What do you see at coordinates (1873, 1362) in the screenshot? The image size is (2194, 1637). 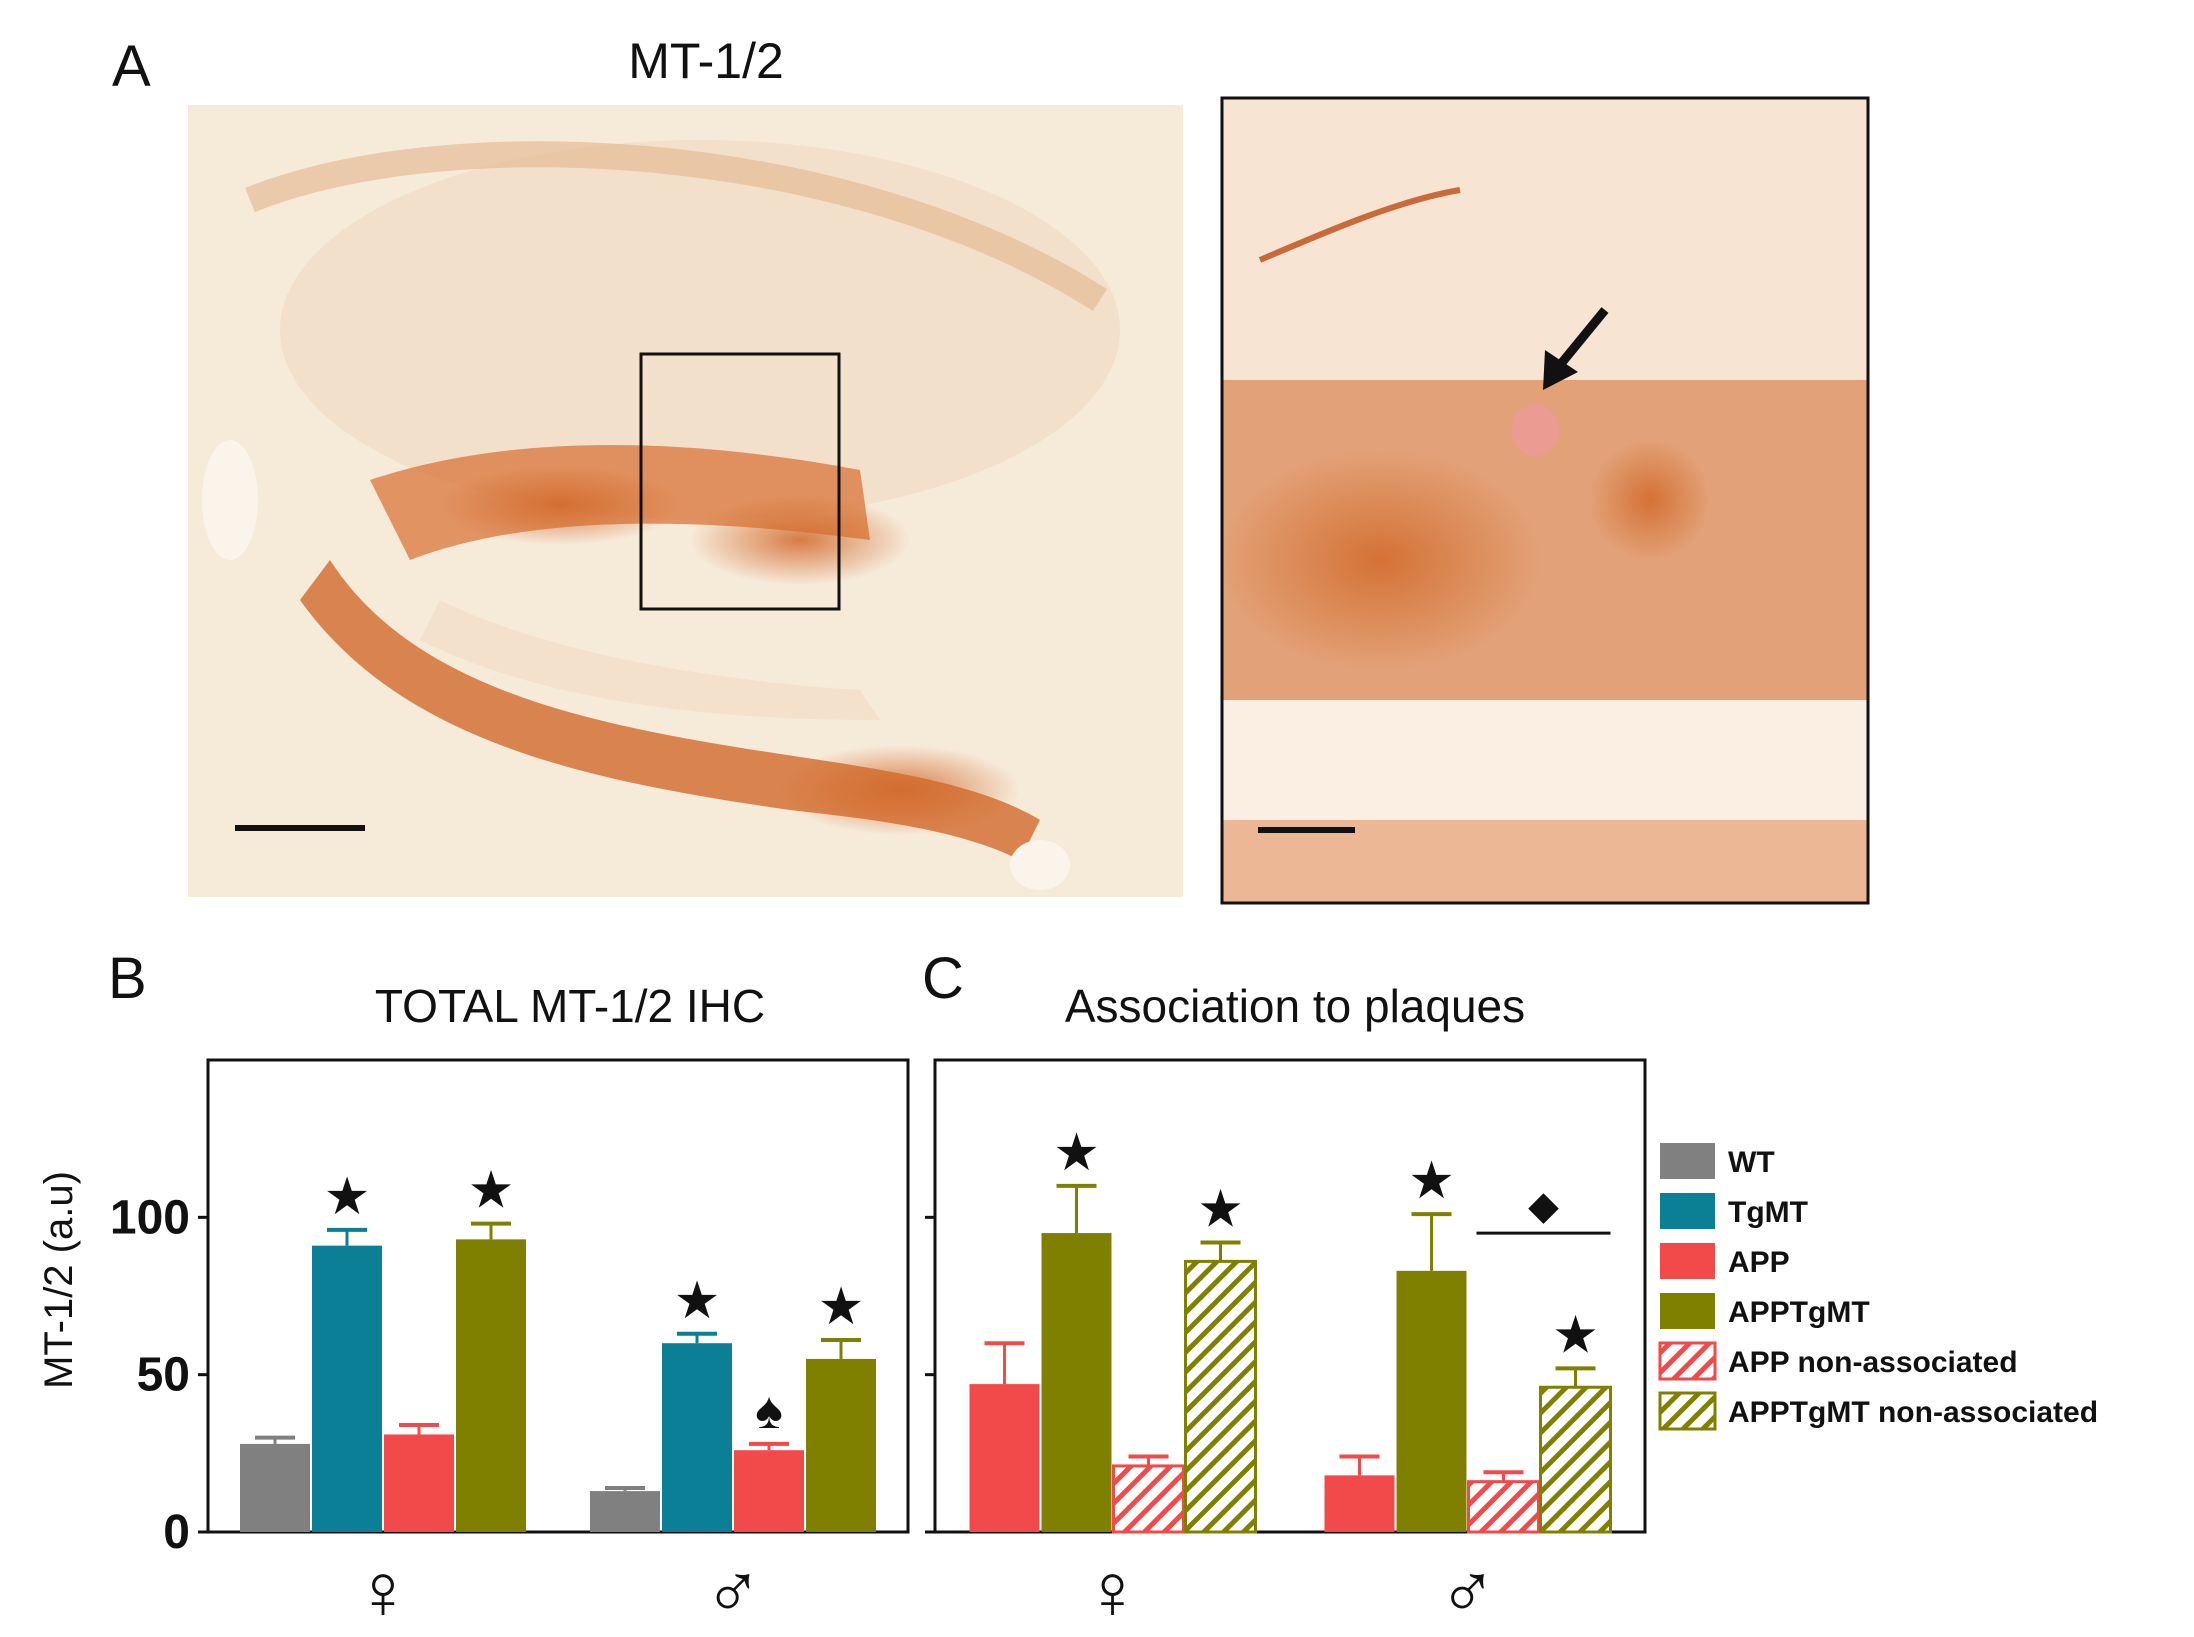 I see `legend-label: APP non-associated` at bounding box center [1873, 1362].